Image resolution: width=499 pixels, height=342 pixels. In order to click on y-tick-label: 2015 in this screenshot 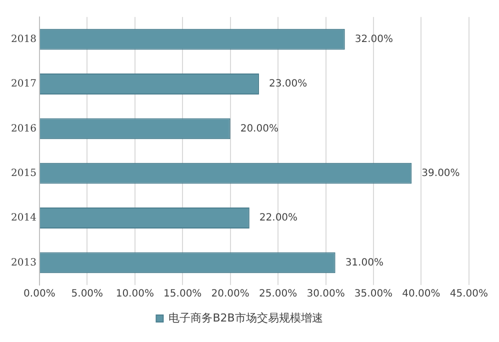, I will do `click(23, 173)`.